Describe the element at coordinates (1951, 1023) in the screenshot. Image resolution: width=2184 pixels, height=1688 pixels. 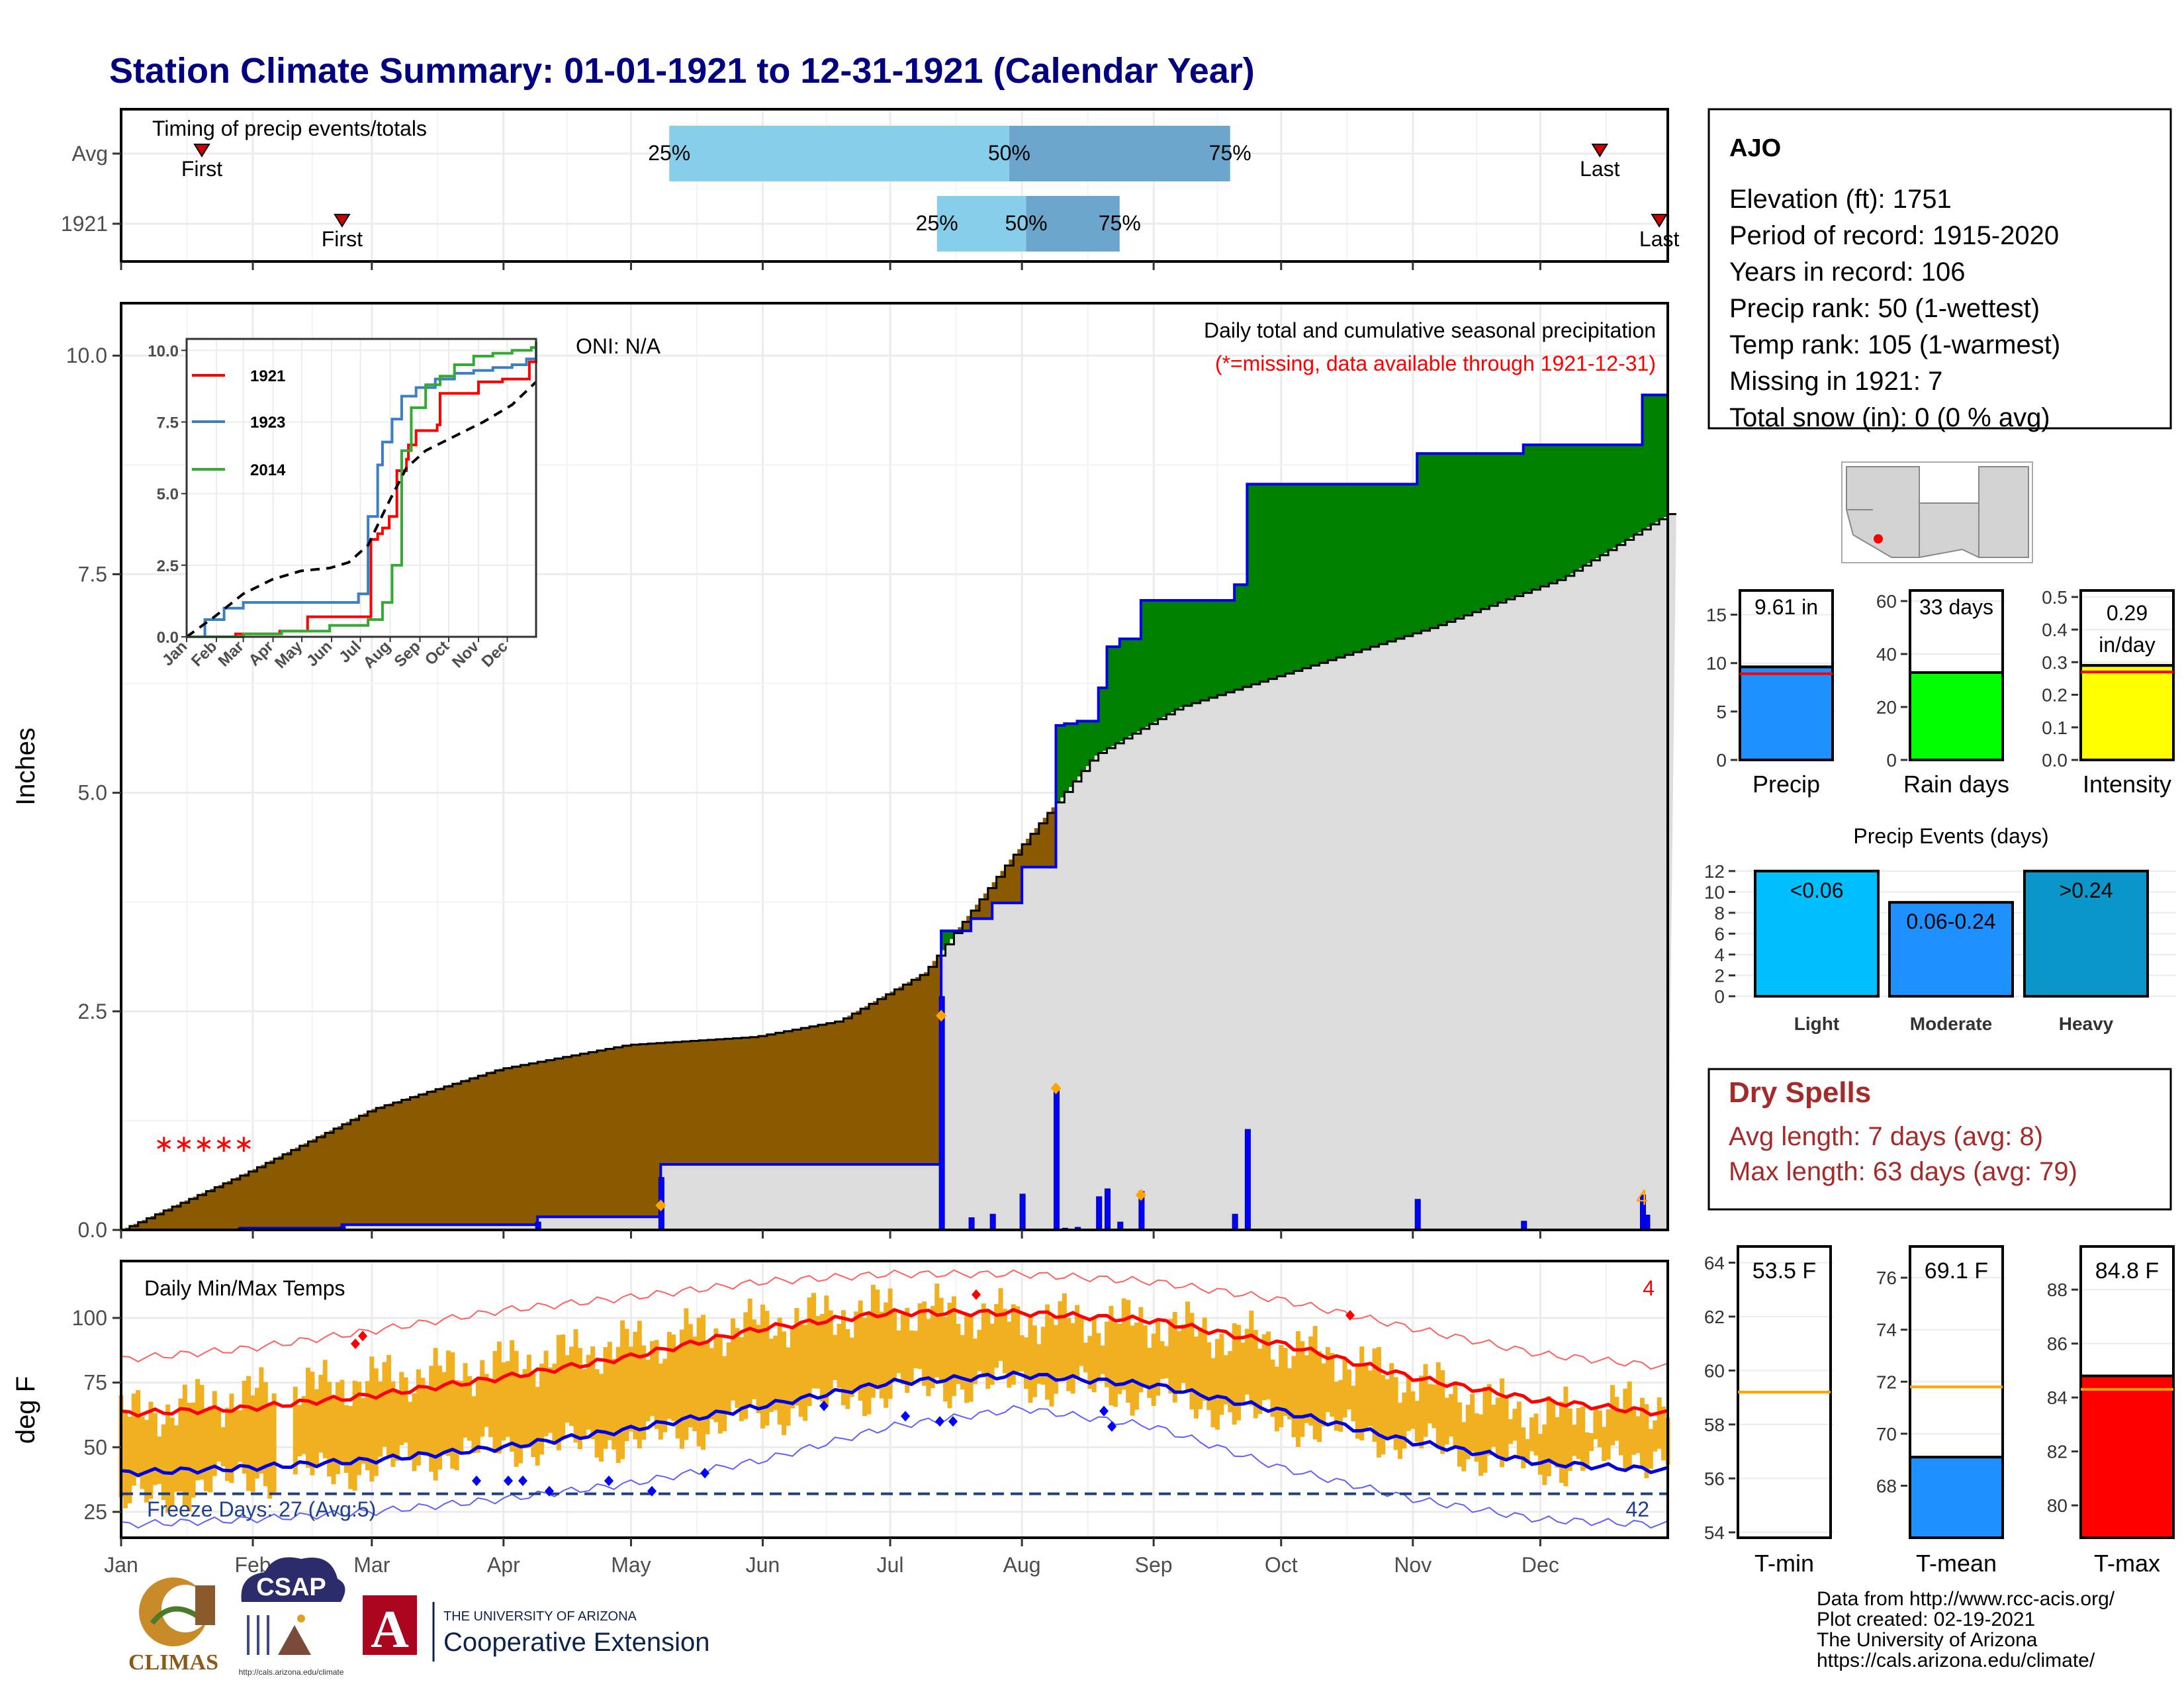
I see `events-bar-label: Moderate` at that location.